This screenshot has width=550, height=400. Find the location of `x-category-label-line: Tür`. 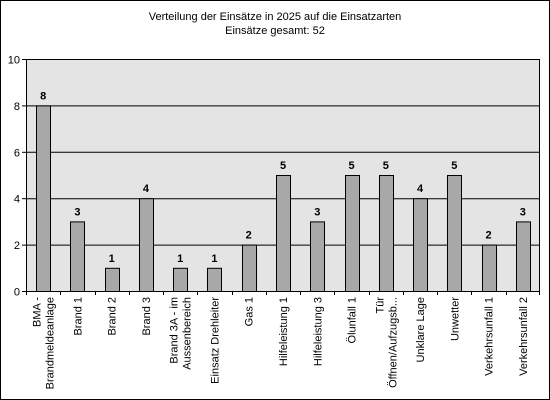

x-category-label-line: Tür is located at coordinates (380, 305).